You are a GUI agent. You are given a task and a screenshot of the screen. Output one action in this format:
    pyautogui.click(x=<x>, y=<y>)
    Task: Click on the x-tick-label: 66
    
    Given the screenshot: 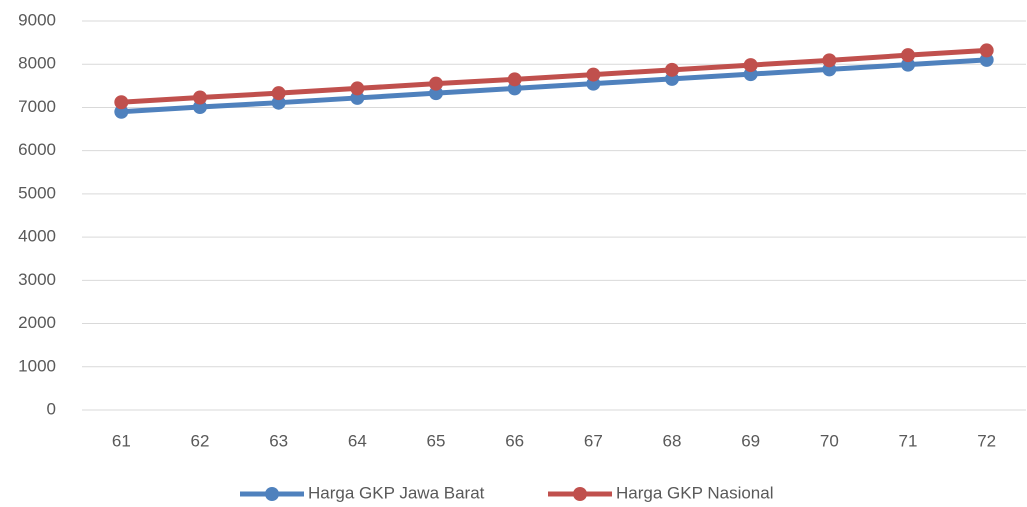 What is the action you would take?
    pyautogui.click(x=514, y=440)
    